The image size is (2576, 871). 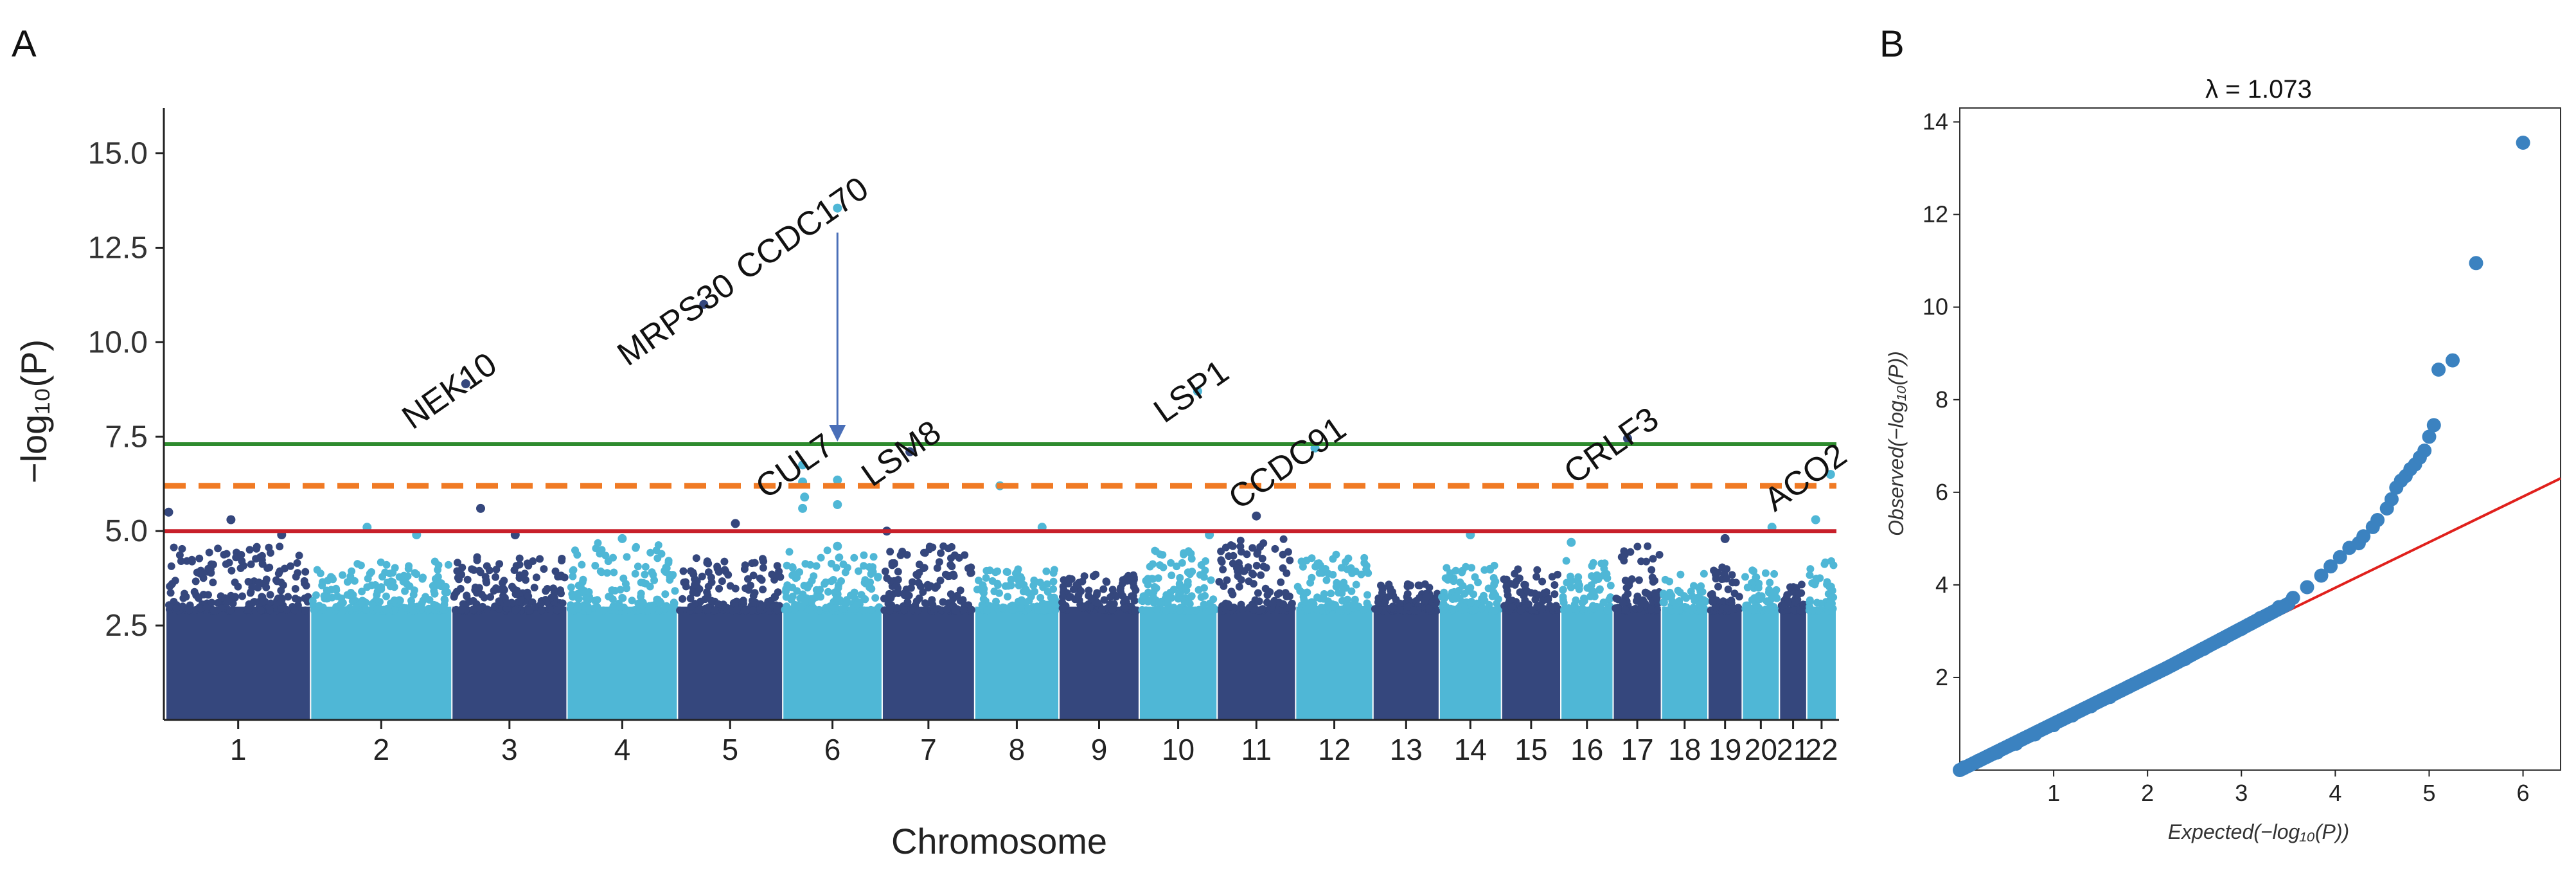 I want to click on gene-label: CCDC91, so click(x=1288, y=463).